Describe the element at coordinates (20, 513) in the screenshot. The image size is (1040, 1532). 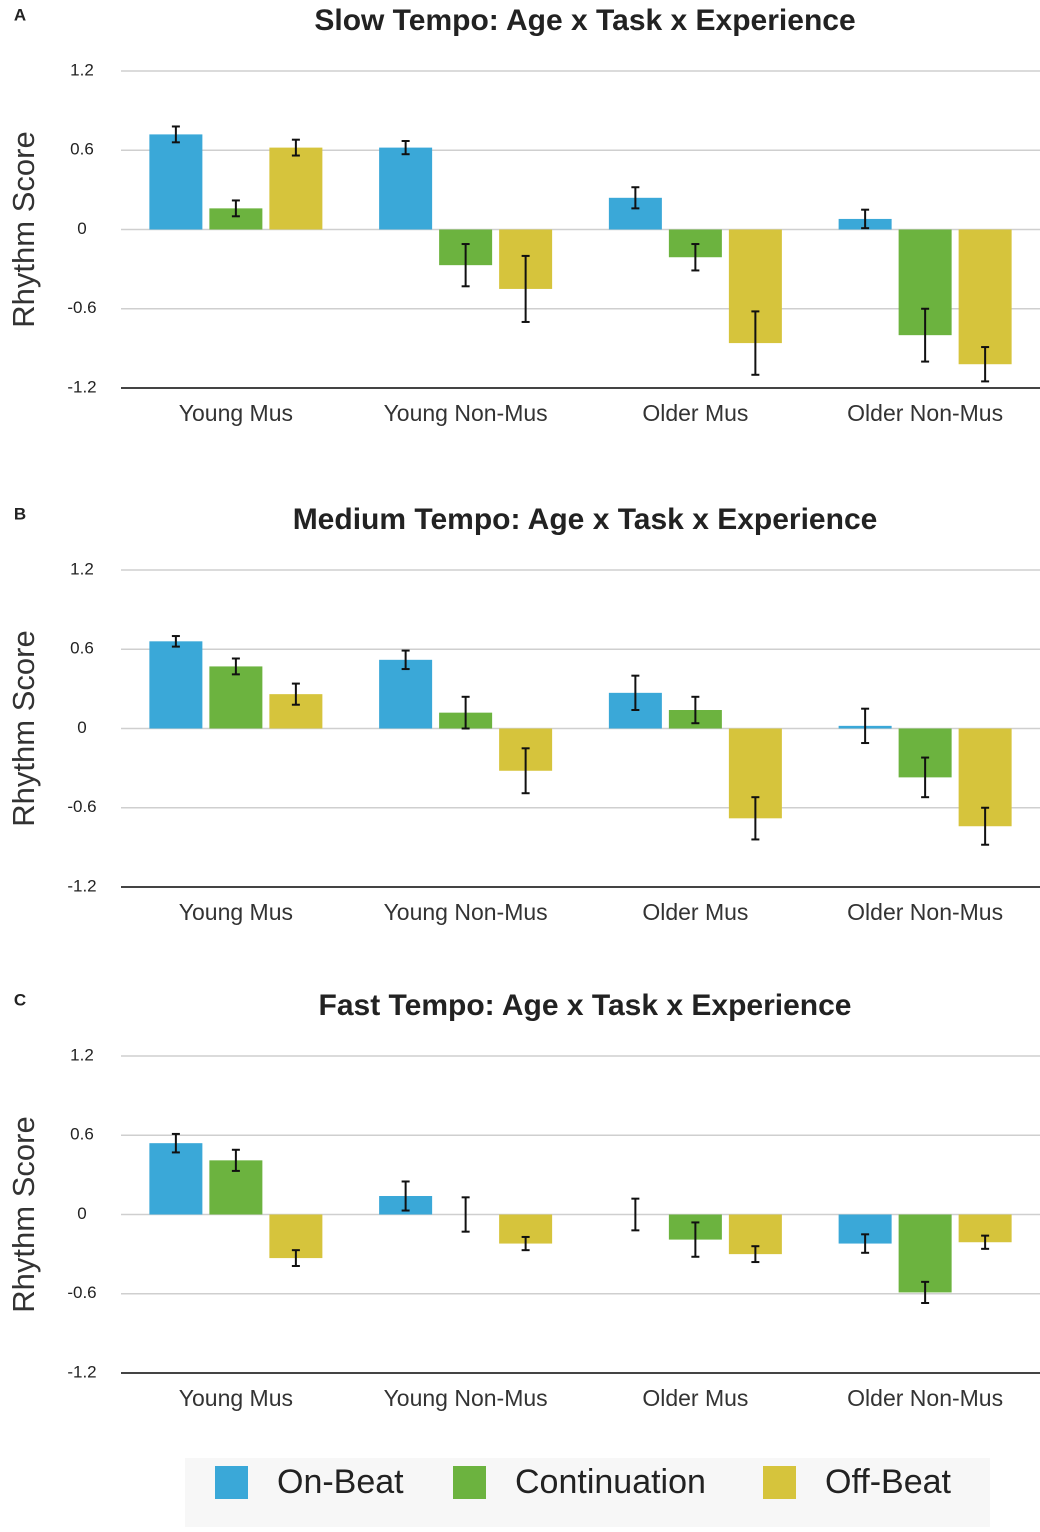
I see `panel-label: B` at that location.